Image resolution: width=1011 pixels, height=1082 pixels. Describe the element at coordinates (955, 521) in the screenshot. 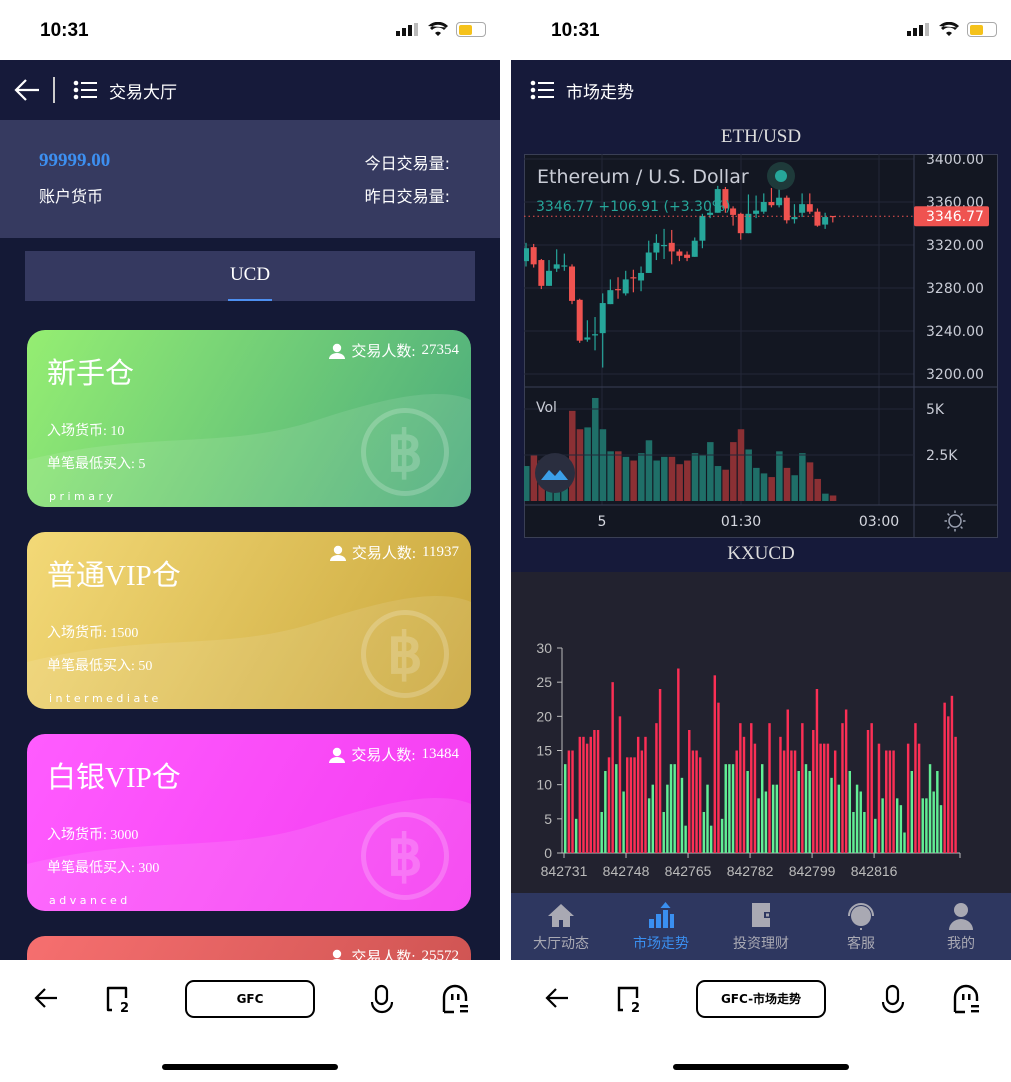

I see `settings-sun-icon` at that location.